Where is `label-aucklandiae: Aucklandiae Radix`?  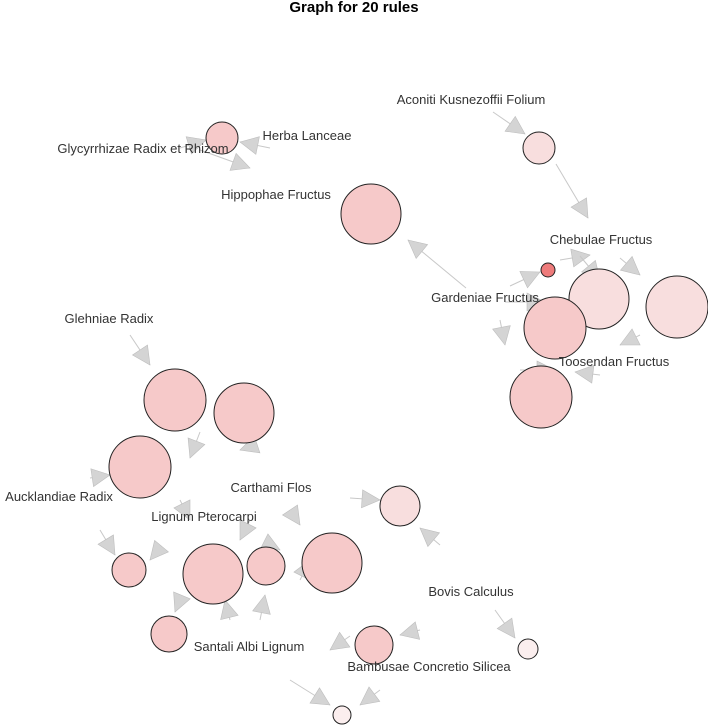 label-aucklandiae: Aucklandiae Radix is located at coordinates (59, 496).